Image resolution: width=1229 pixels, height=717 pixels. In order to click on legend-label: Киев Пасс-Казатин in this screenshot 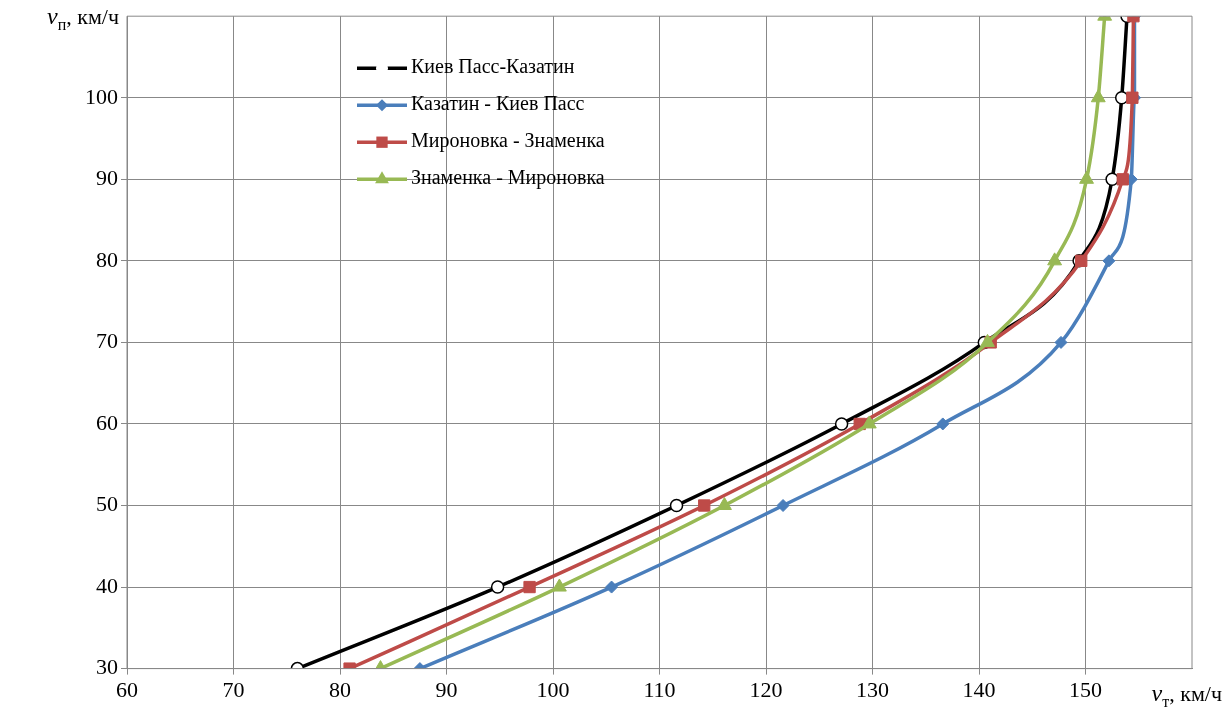, I will do `click(493, 66)`.